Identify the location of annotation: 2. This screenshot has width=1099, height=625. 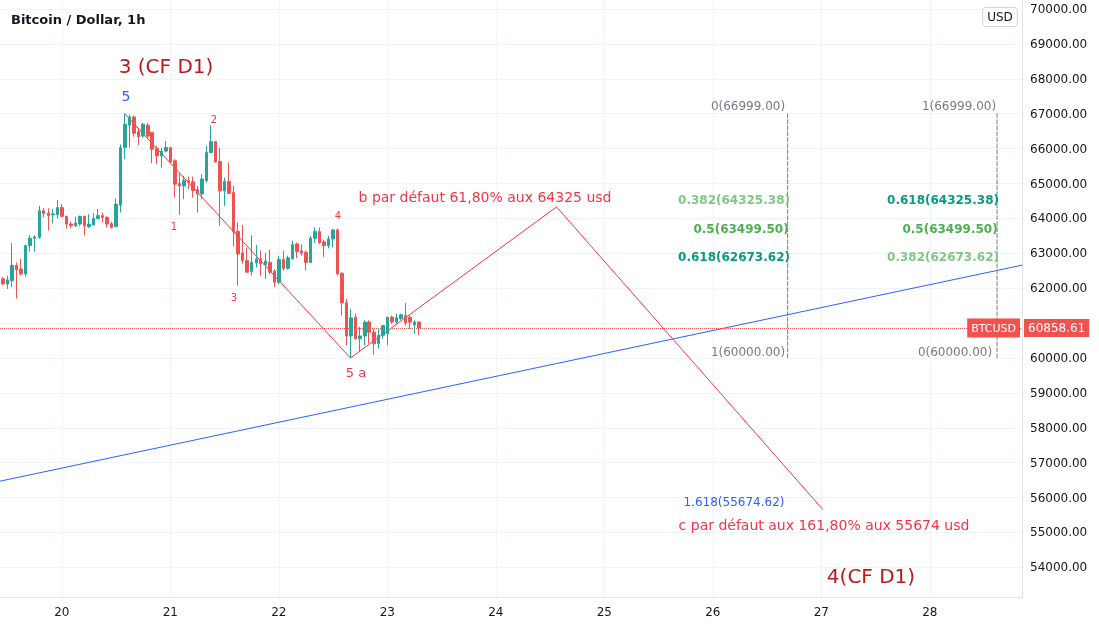
(214, 119).